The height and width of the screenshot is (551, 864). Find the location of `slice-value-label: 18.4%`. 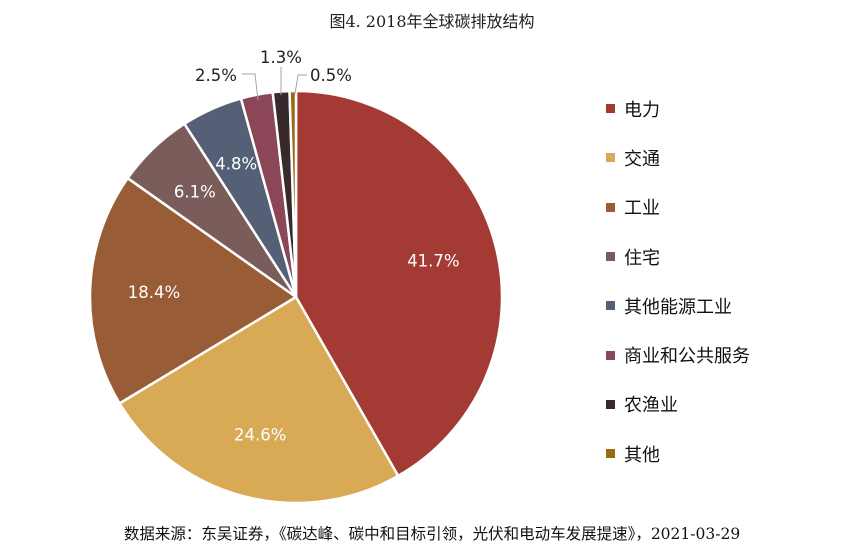

slice-value-label: 18.4% is located at coordinates (154, 292).